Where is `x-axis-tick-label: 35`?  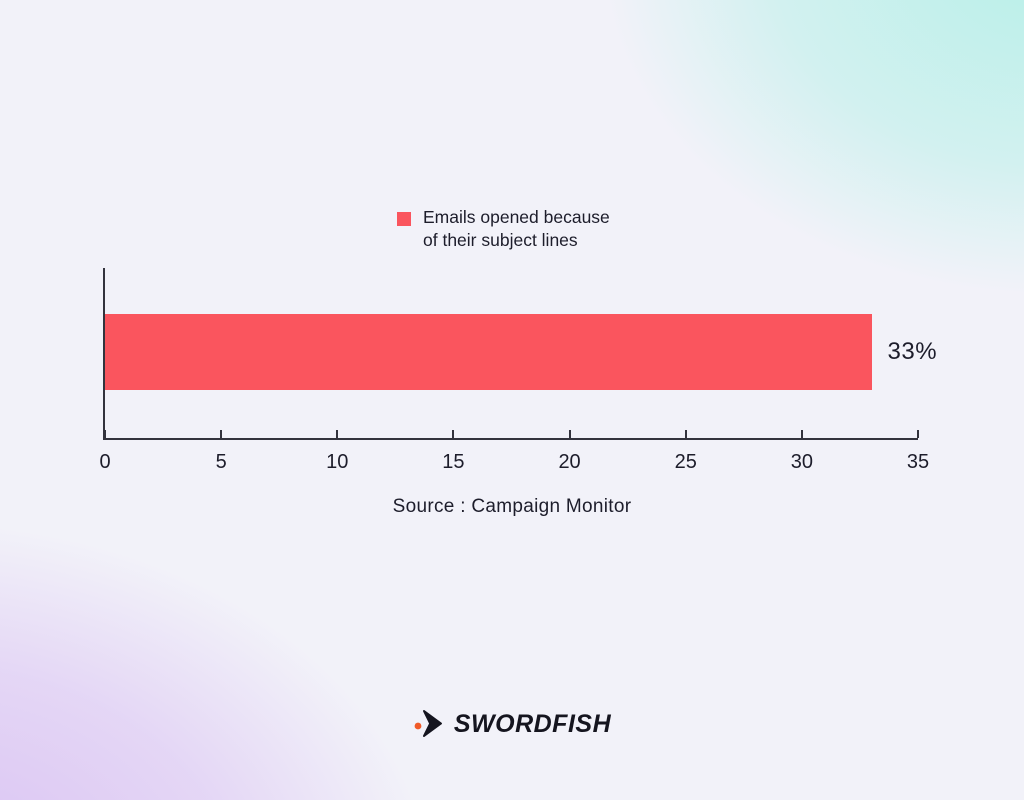
x-axis-tick-label: 35 is located at coordinates (918, 462).